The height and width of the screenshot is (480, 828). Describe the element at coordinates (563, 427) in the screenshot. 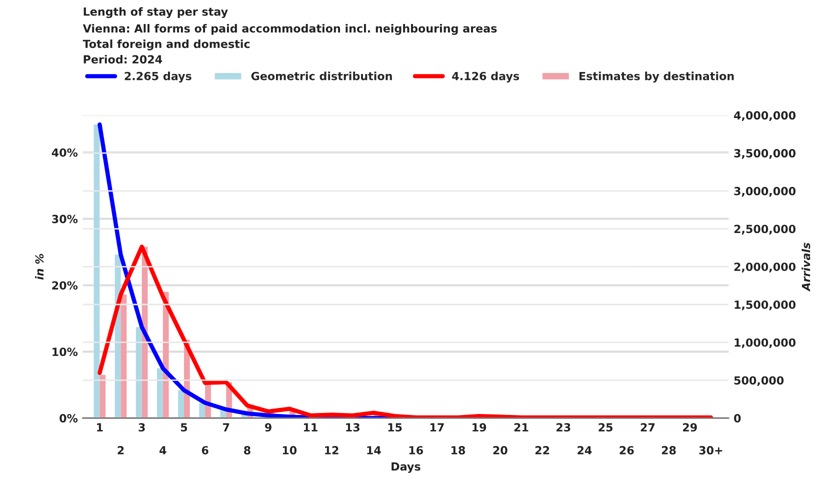

I see `x-tick-label: 23` at that location.